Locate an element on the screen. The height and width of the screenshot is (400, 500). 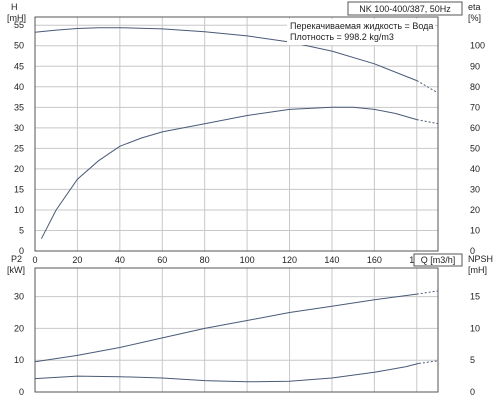
bottom-series-1-line is located at coordinates (227, 372).